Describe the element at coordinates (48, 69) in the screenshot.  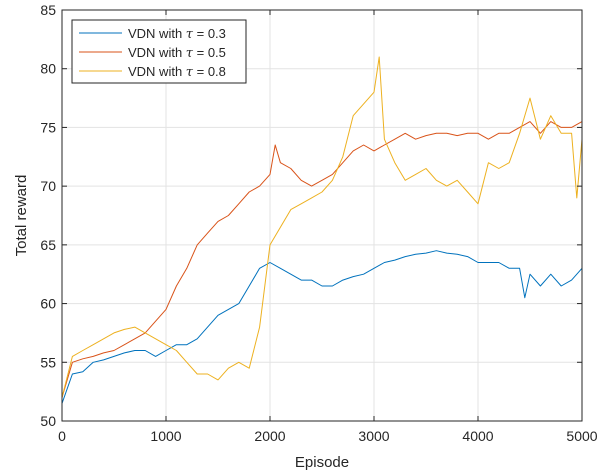
I see `y-tick-label: 80` at that location.